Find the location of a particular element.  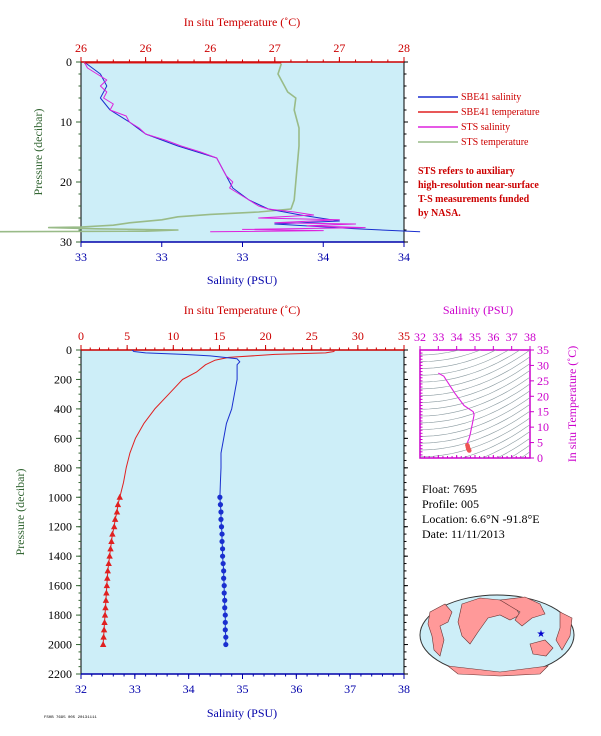

upper-bottom-axis-title: Salinity (PSU) is located at coordinates (242, 280).